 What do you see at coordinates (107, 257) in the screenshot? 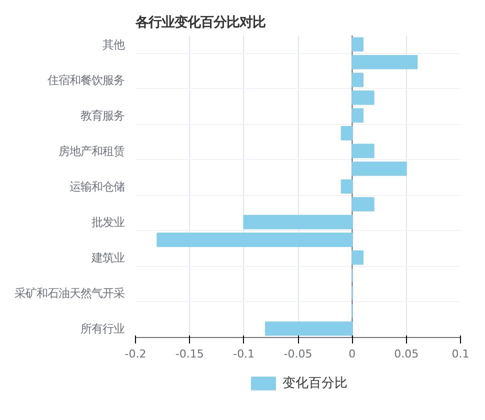
I see `y-tick-label: 建筑业` at bounding box center [107, 257].